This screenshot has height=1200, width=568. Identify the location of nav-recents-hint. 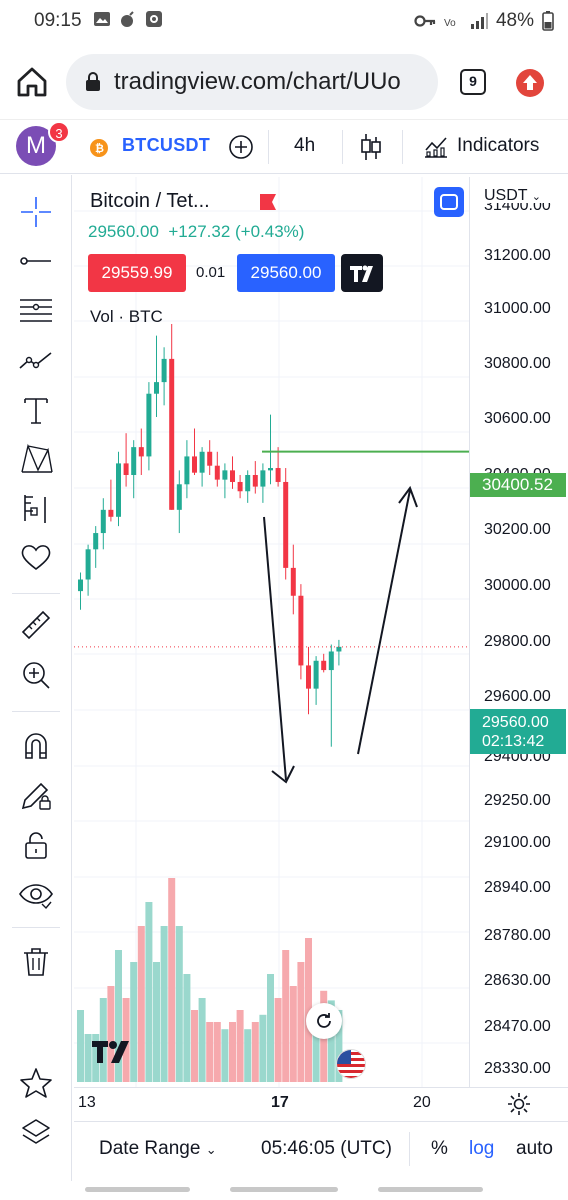
(137, 1189).